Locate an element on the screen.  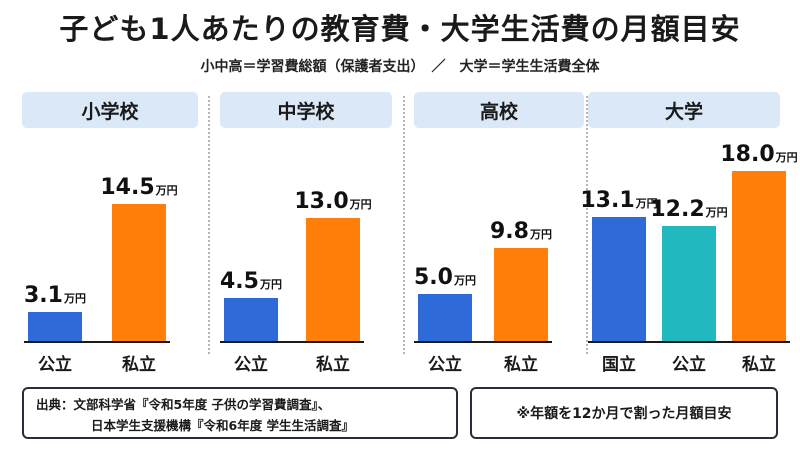
value-label-3-1: 5.0万円 is located at coordinates (445, 278).